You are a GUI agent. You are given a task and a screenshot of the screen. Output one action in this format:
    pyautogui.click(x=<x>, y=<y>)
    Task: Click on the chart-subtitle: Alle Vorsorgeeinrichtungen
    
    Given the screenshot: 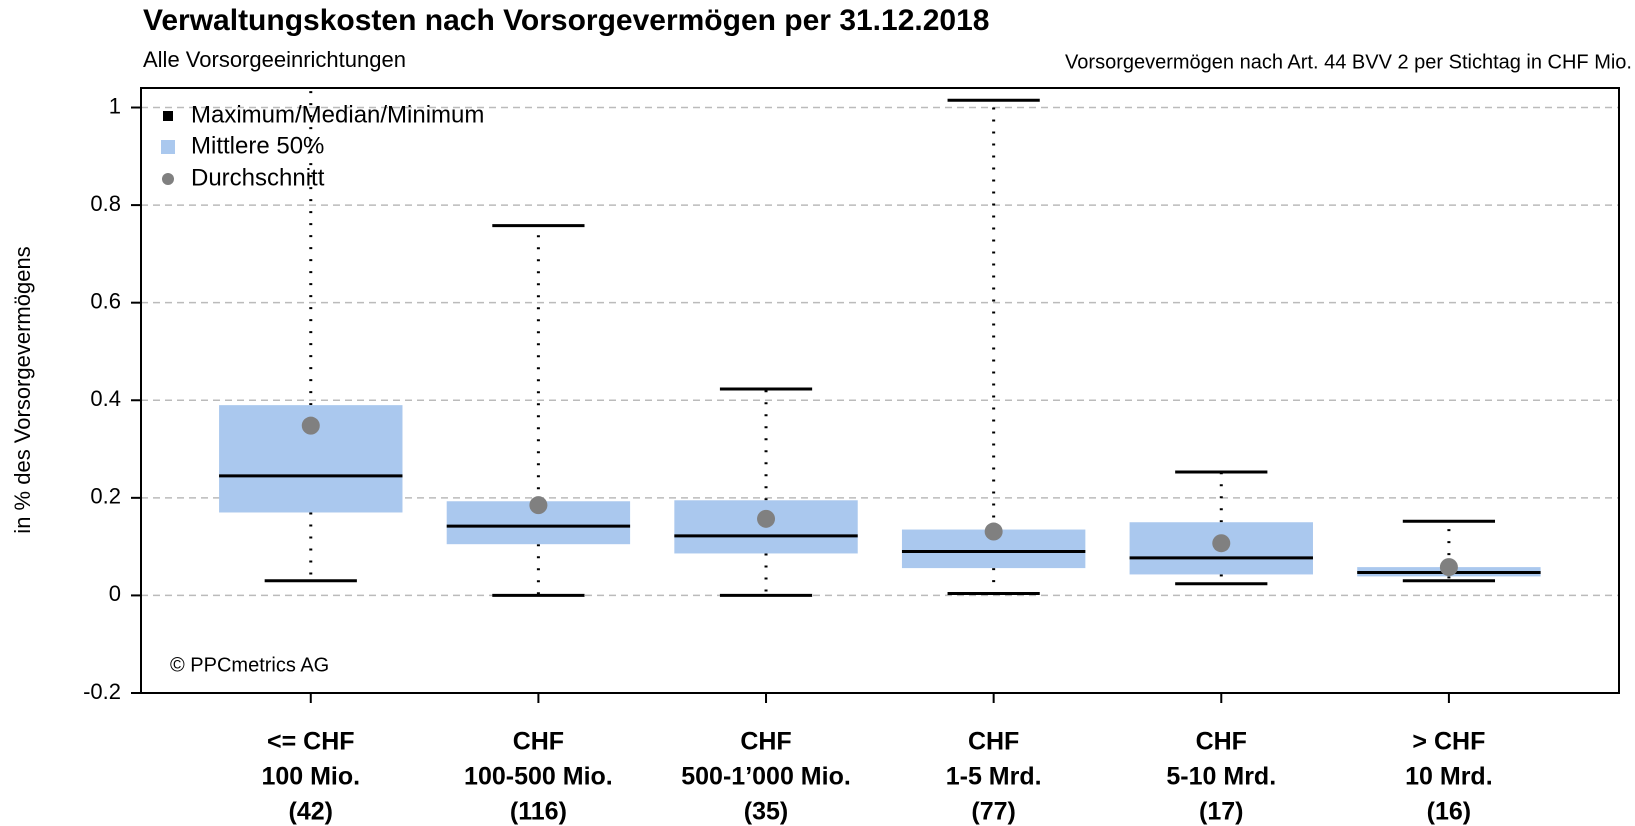 What is the action you would take?
    pyautogui.click(x=274, y=59)
    